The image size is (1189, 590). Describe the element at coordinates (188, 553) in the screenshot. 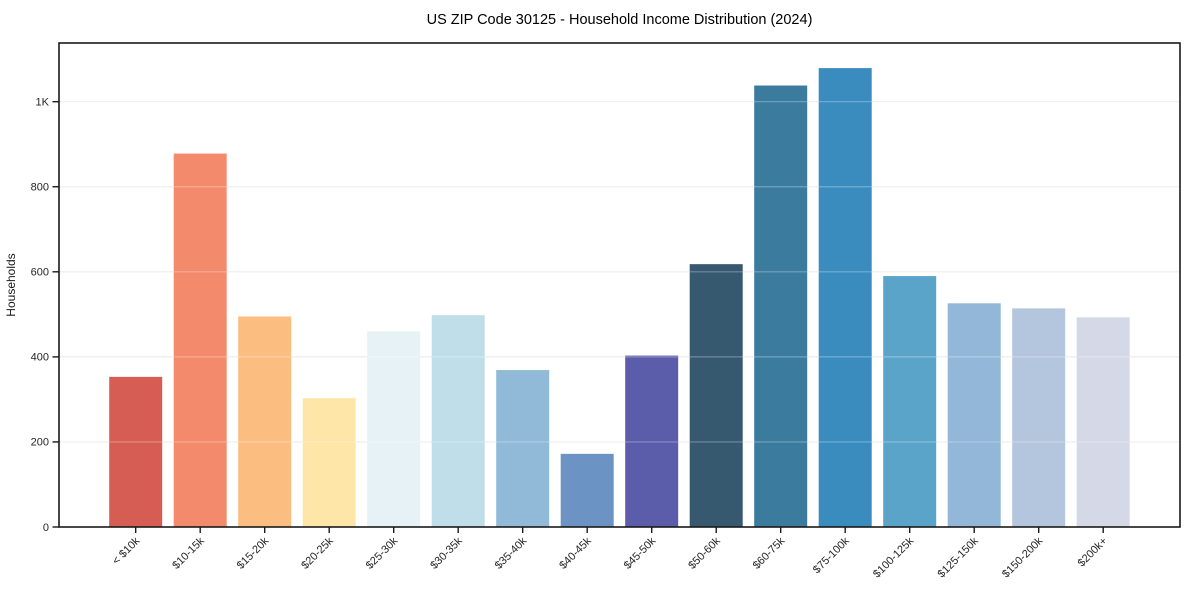

I see `x-tick-label: $10-15k` at that location.